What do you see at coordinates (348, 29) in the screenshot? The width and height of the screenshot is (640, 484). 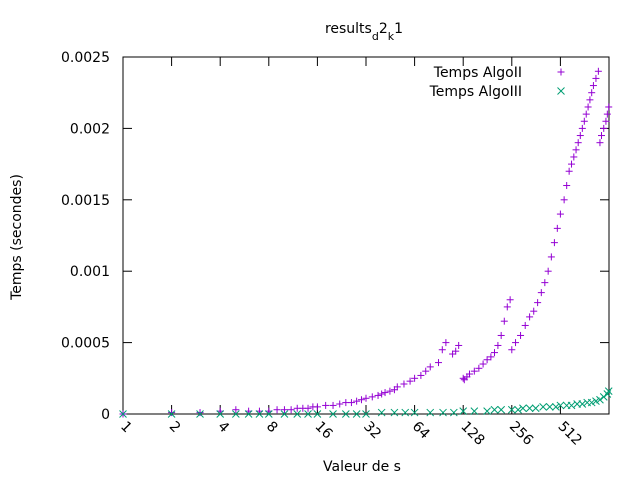 I see `chart-title-part: results` at bounding box center [348, 29].